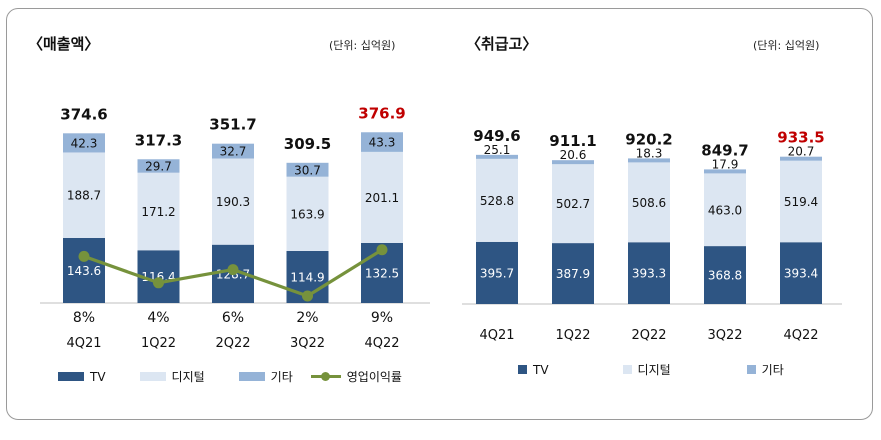 Image resolution: width=881 pixels, height=440 pixels. I want to click on total-label: 849.7, so click(724, 150).